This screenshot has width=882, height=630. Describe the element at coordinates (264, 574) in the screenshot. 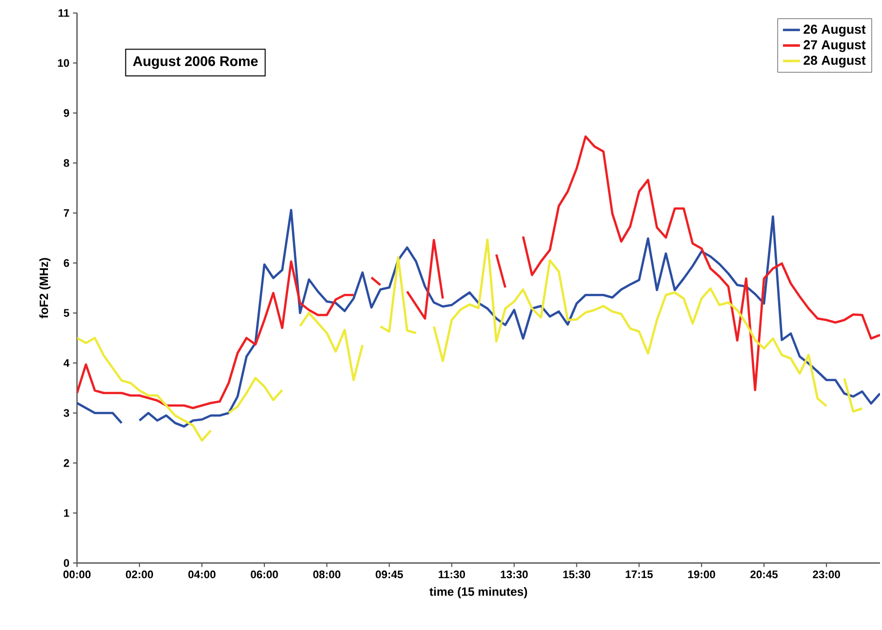

I see `x-tick-label: 06:00` at that location.